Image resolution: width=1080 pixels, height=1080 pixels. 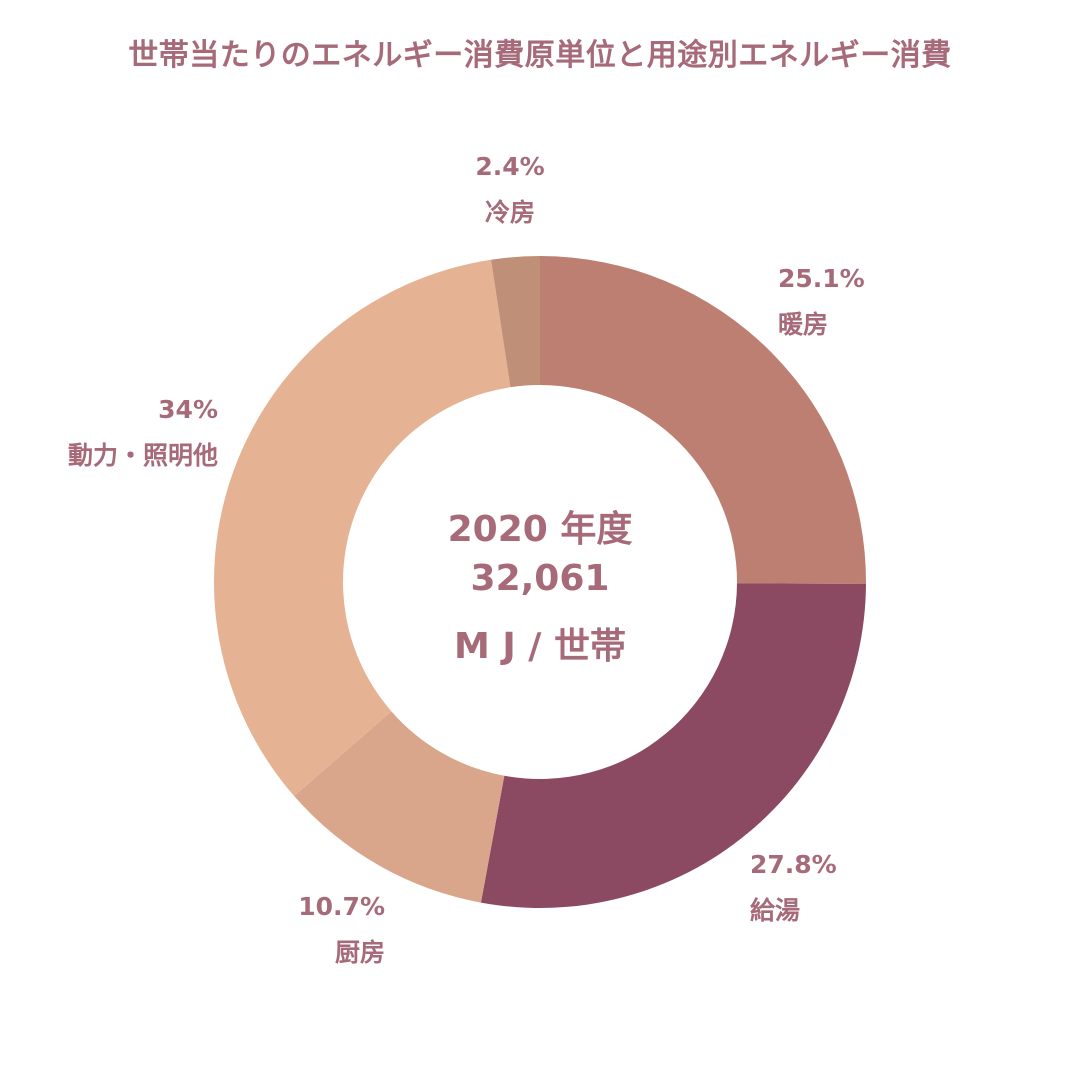 I want to click on data-label-category-4: 動力・照明他, so click(x=143, y=455).